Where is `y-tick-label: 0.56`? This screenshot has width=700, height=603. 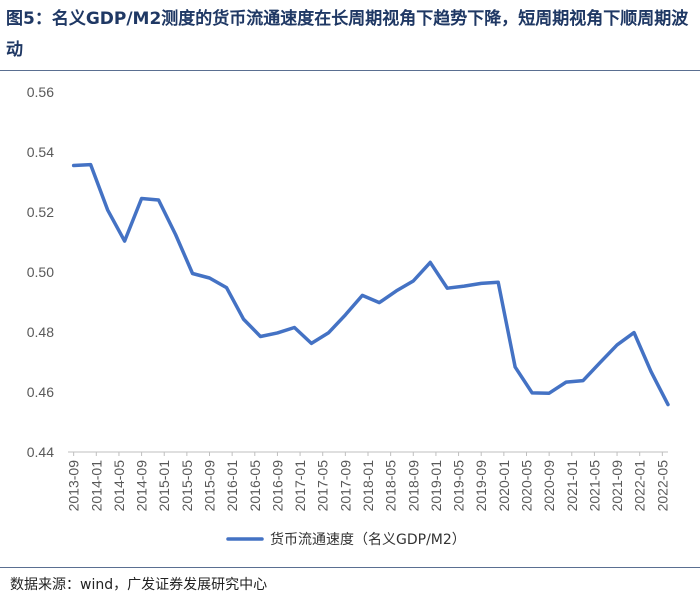 y-tick-label: 0.56 is located at coordinates (40, 92).